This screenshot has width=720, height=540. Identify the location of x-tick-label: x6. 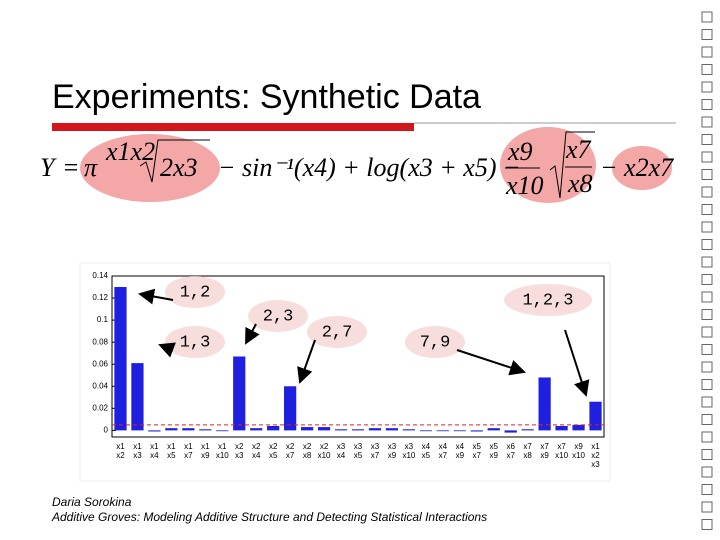
(510, 446).